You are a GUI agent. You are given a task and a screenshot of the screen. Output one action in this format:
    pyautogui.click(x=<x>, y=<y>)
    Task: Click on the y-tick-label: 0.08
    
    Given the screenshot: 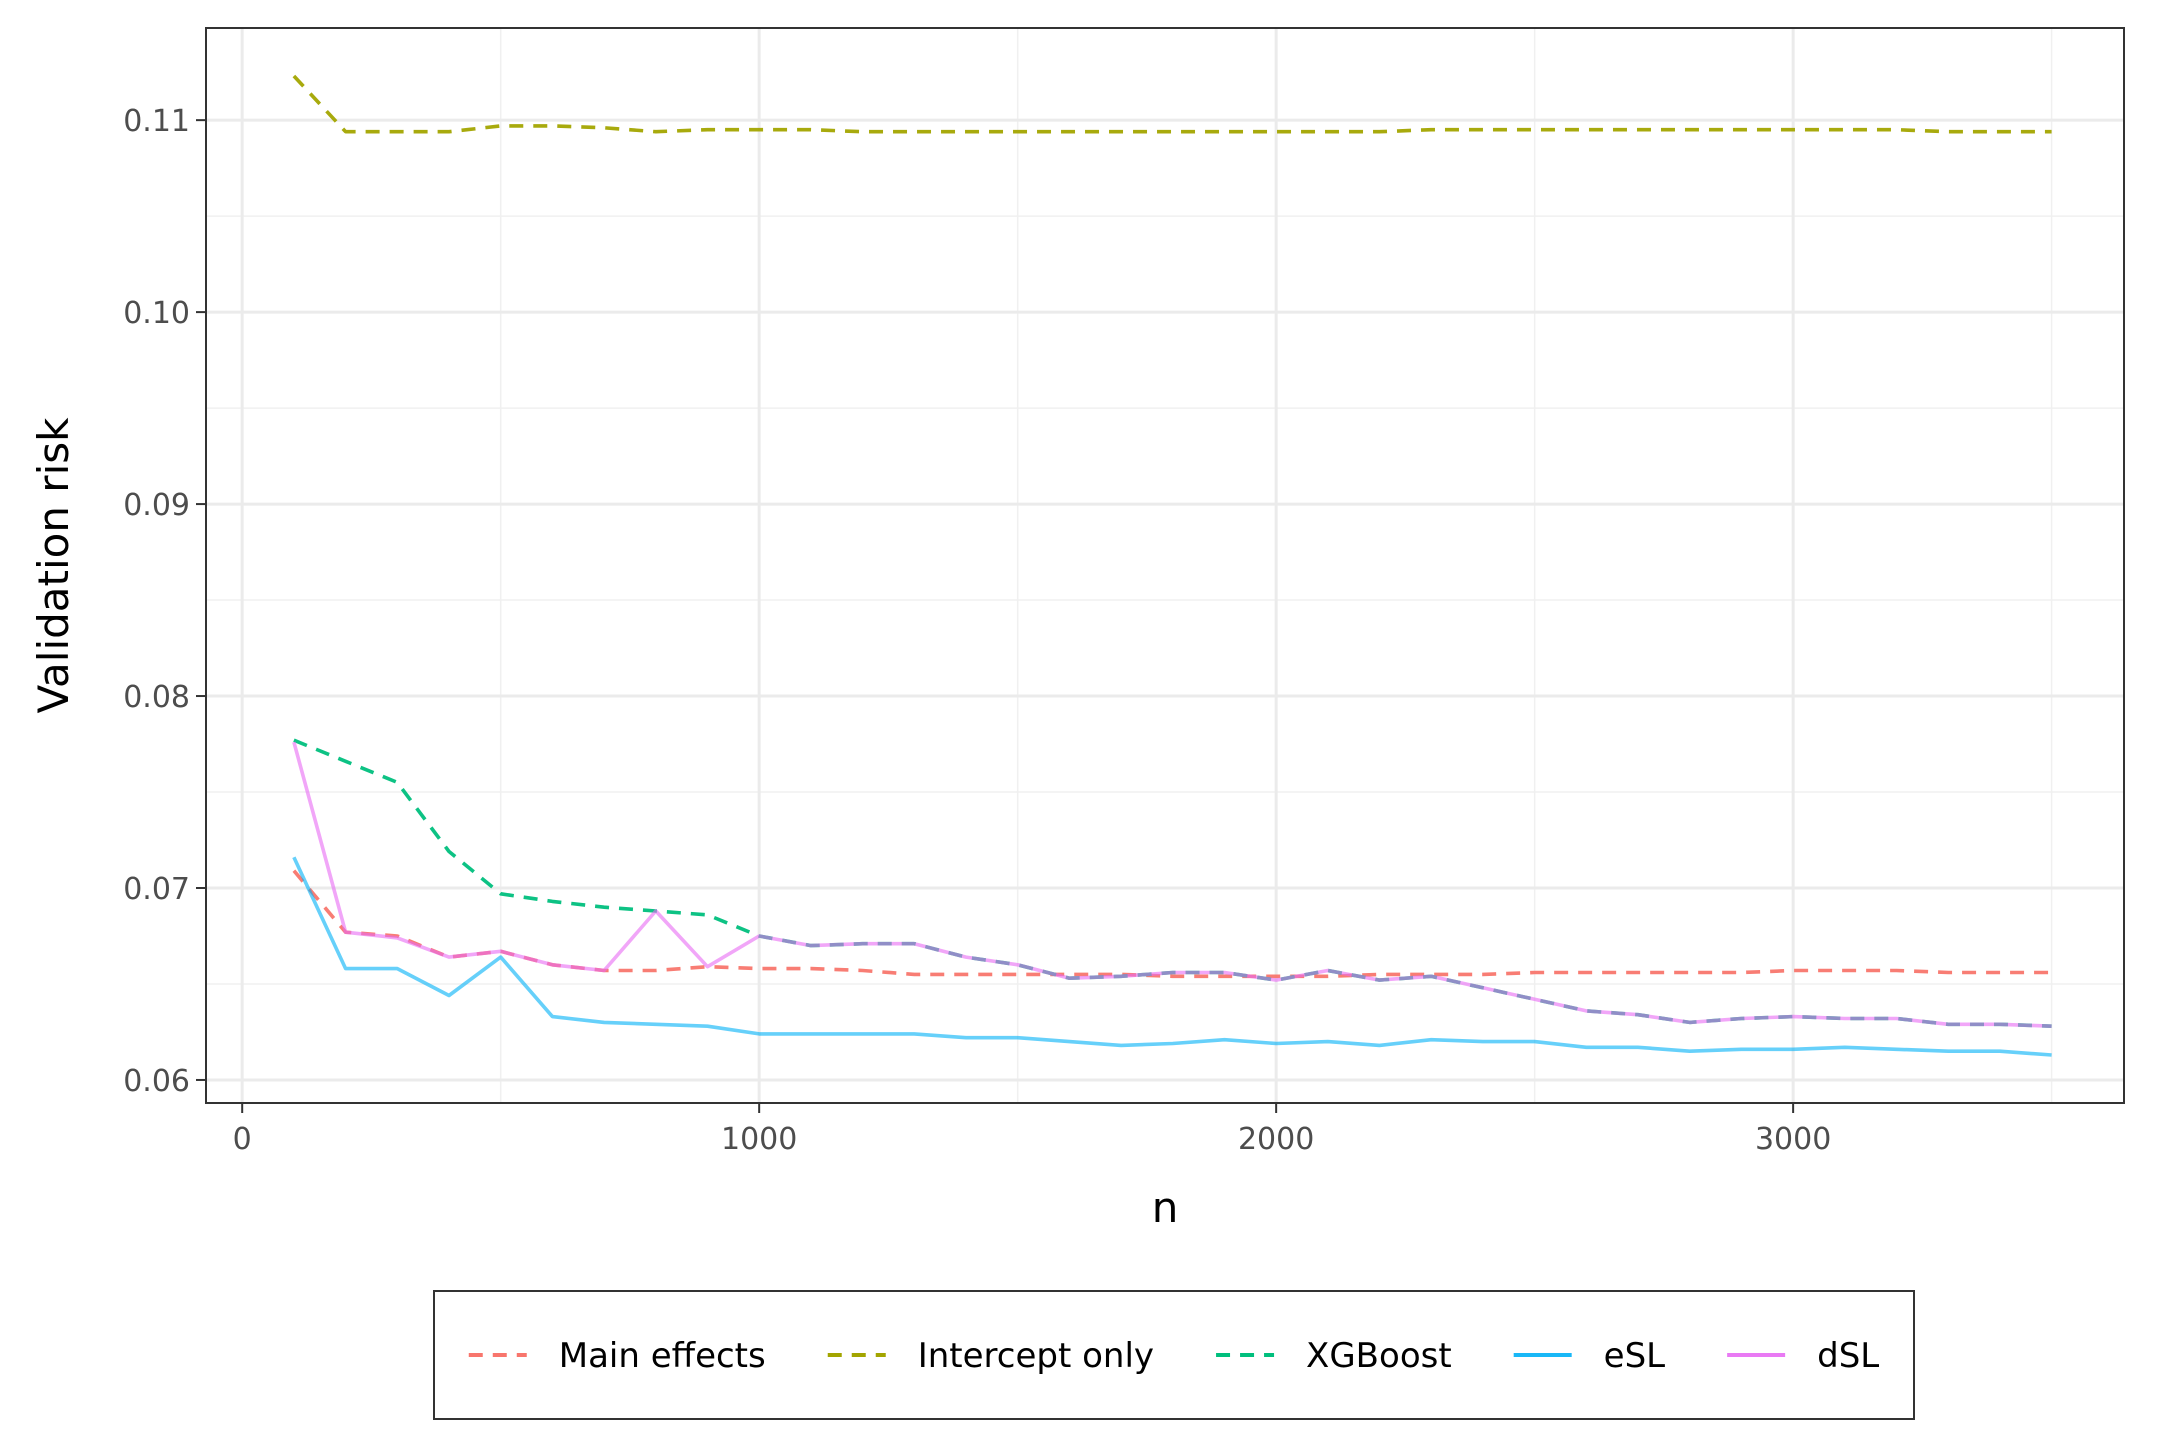 What is the action you would take?
    pyautogui.click(x=156, y=697)
    